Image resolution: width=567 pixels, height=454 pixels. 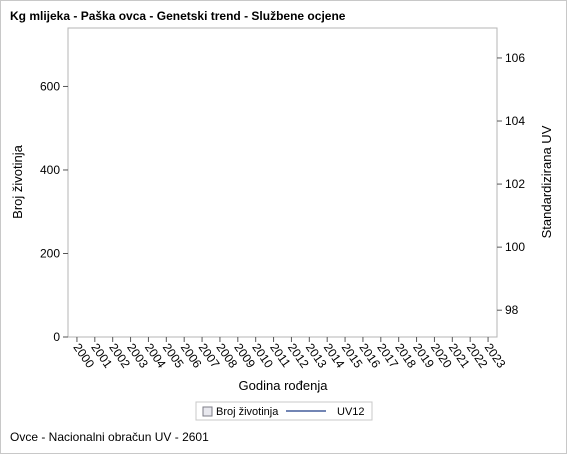 I want to click on legend-label-bars: Broj životinja, so click(x=247, y=412).